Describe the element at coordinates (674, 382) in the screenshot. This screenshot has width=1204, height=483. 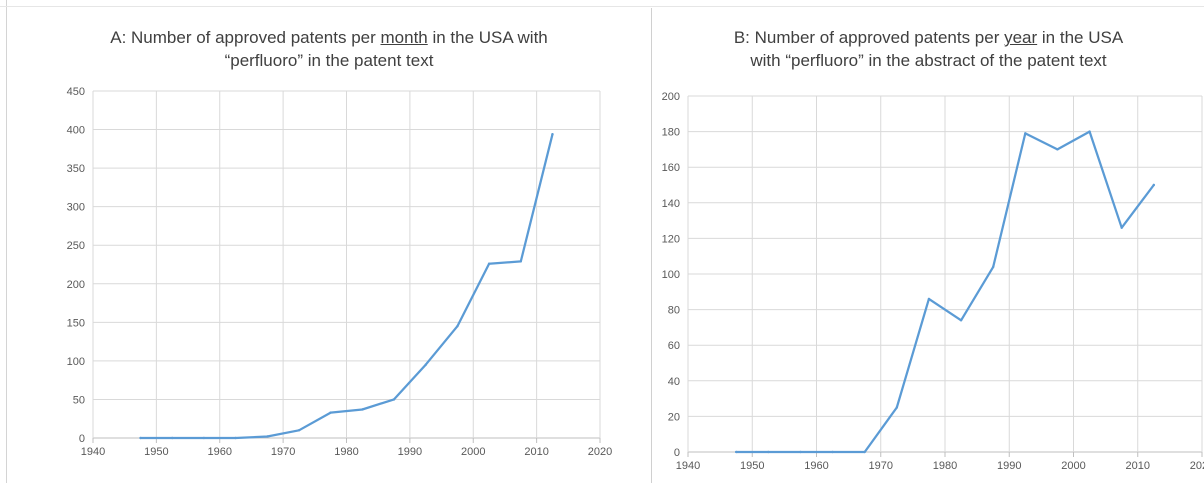
I see `chart-b-y-tick-label: 40` at that location.